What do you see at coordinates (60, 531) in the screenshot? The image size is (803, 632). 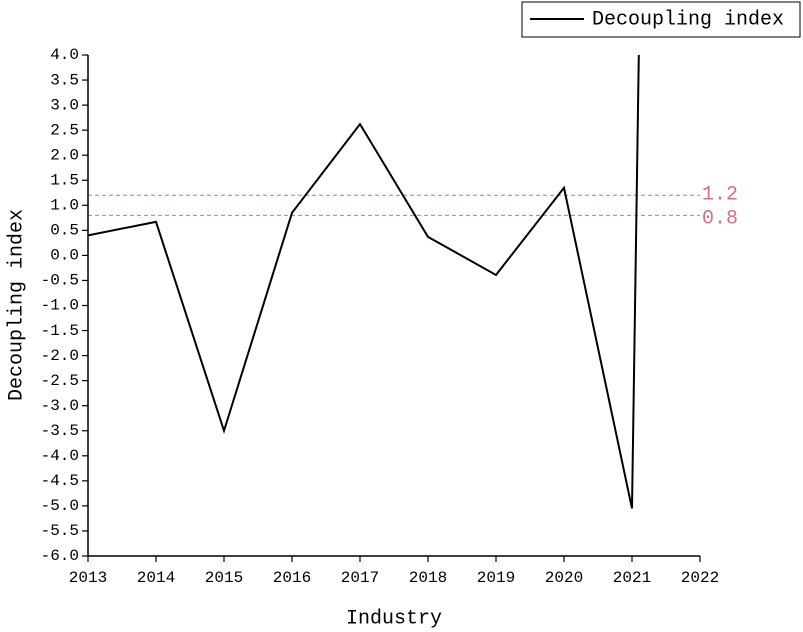 I see `y-tick-label: -5.5` at bounding box center [60, 531].